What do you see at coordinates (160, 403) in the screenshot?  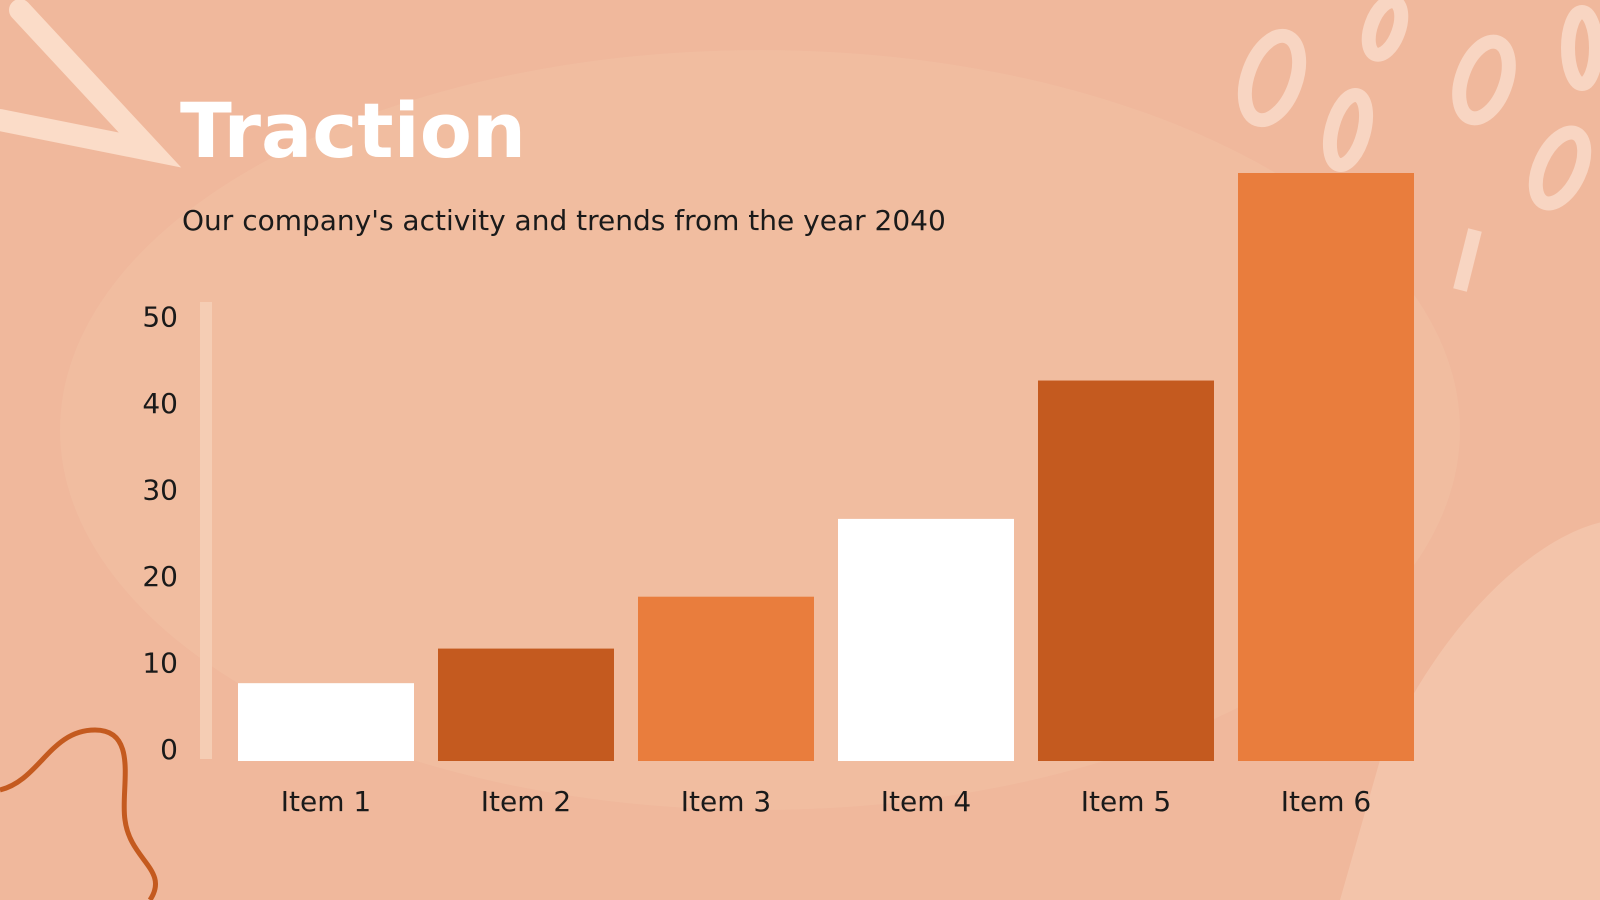 I see `y-tick-label: 40` at bounding box center [160, 403].